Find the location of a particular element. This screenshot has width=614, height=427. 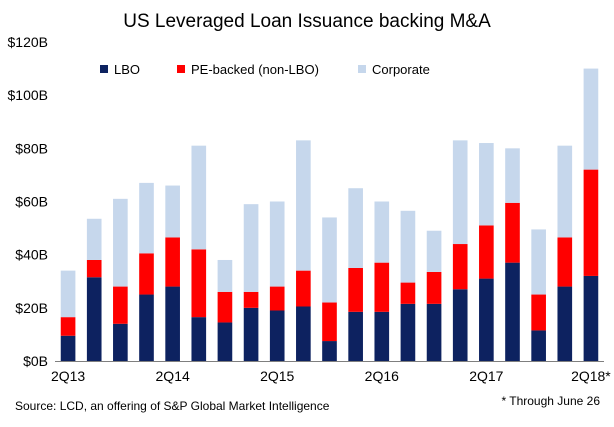

x-tick-label: 2Q14 is located at coordinates (173, 376).